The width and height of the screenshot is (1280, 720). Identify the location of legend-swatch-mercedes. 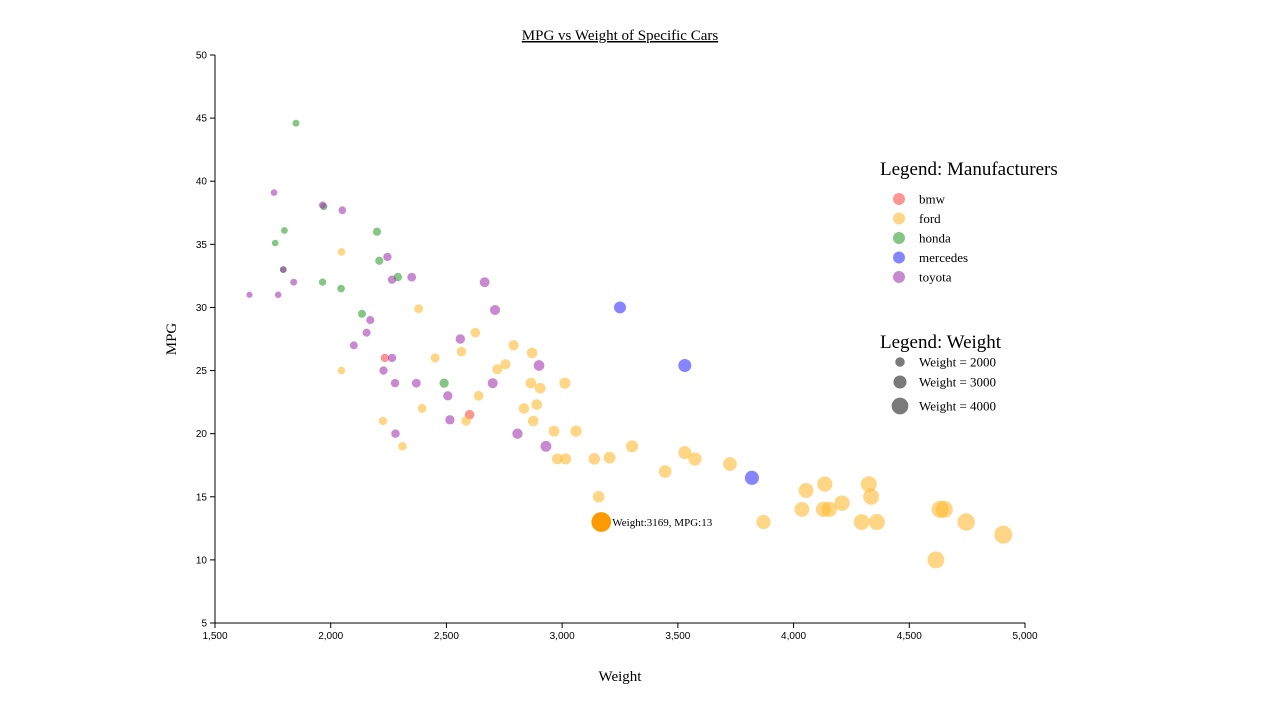
(899, 257).